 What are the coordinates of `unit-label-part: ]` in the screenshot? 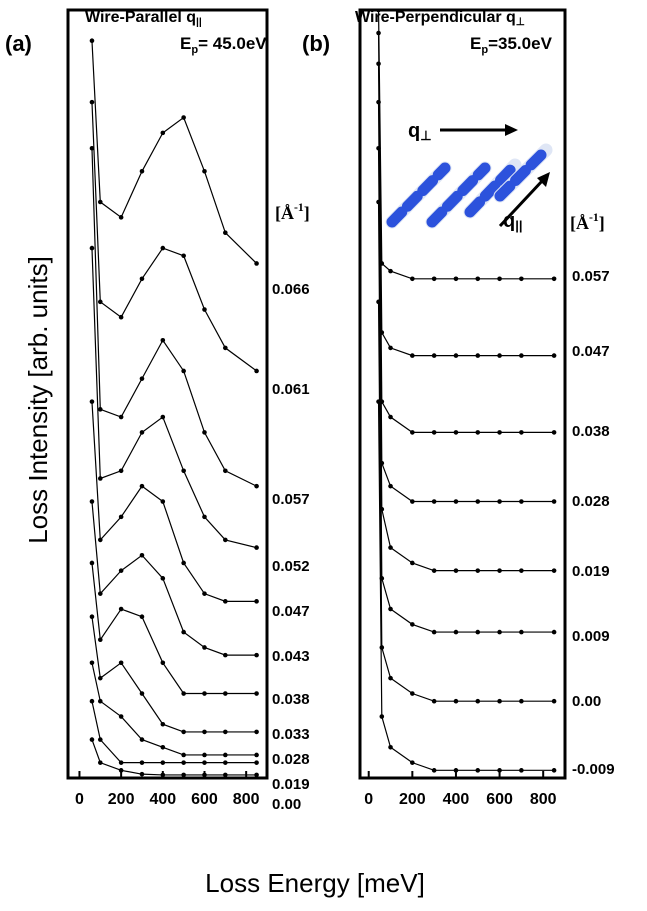 It's located at (307, 213).